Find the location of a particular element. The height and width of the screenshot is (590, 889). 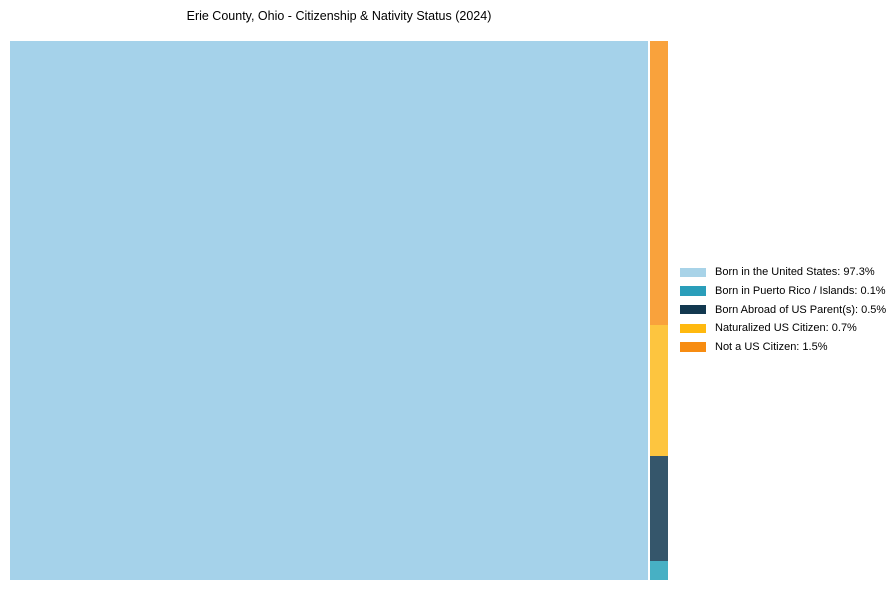

legend-label-born-puerto-rico: Born in Puerto Rico / Islands: 0.1% is located at coordinates (800, 291).